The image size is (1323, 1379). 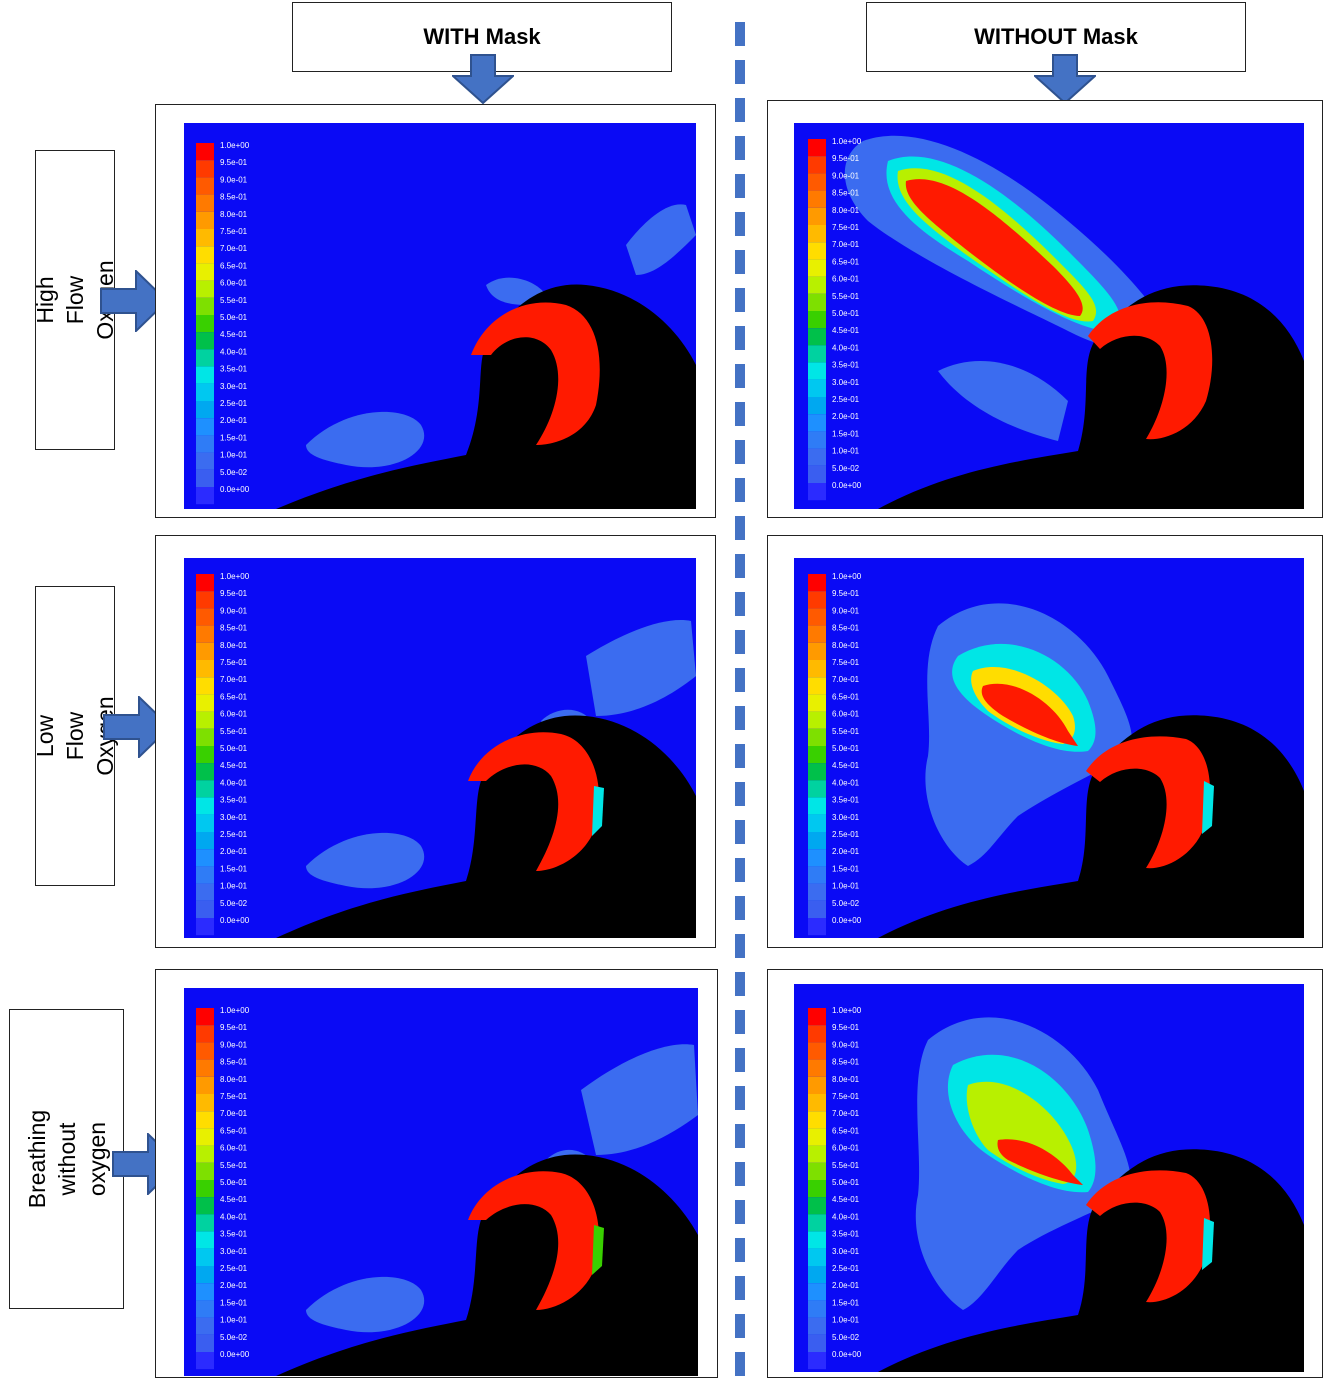 What do you see at coordinates (1065, 79) in the screenshot?
I see `down-arrow-icon` at bounding box center [1065, 79].